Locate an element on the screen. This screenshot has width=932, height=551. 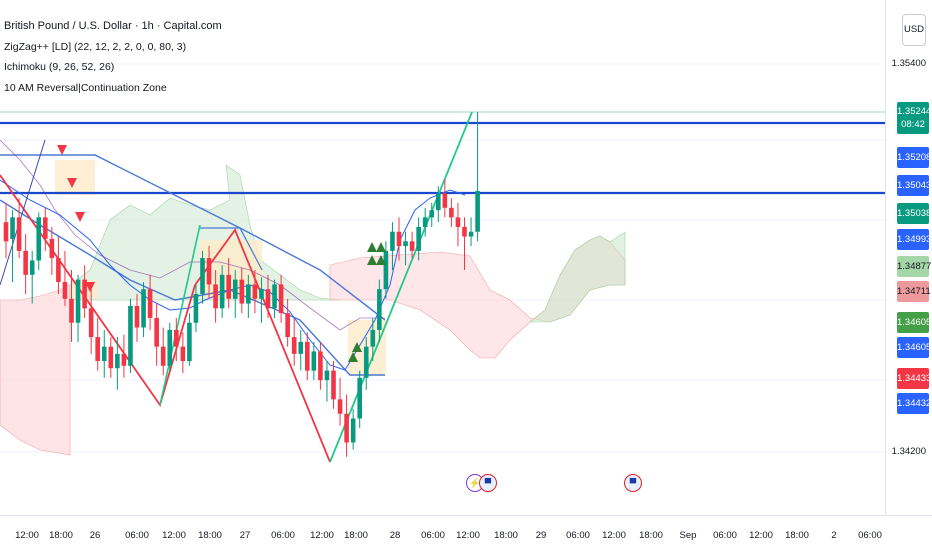
kumo-bear-area is located at coordinates (35, 370).